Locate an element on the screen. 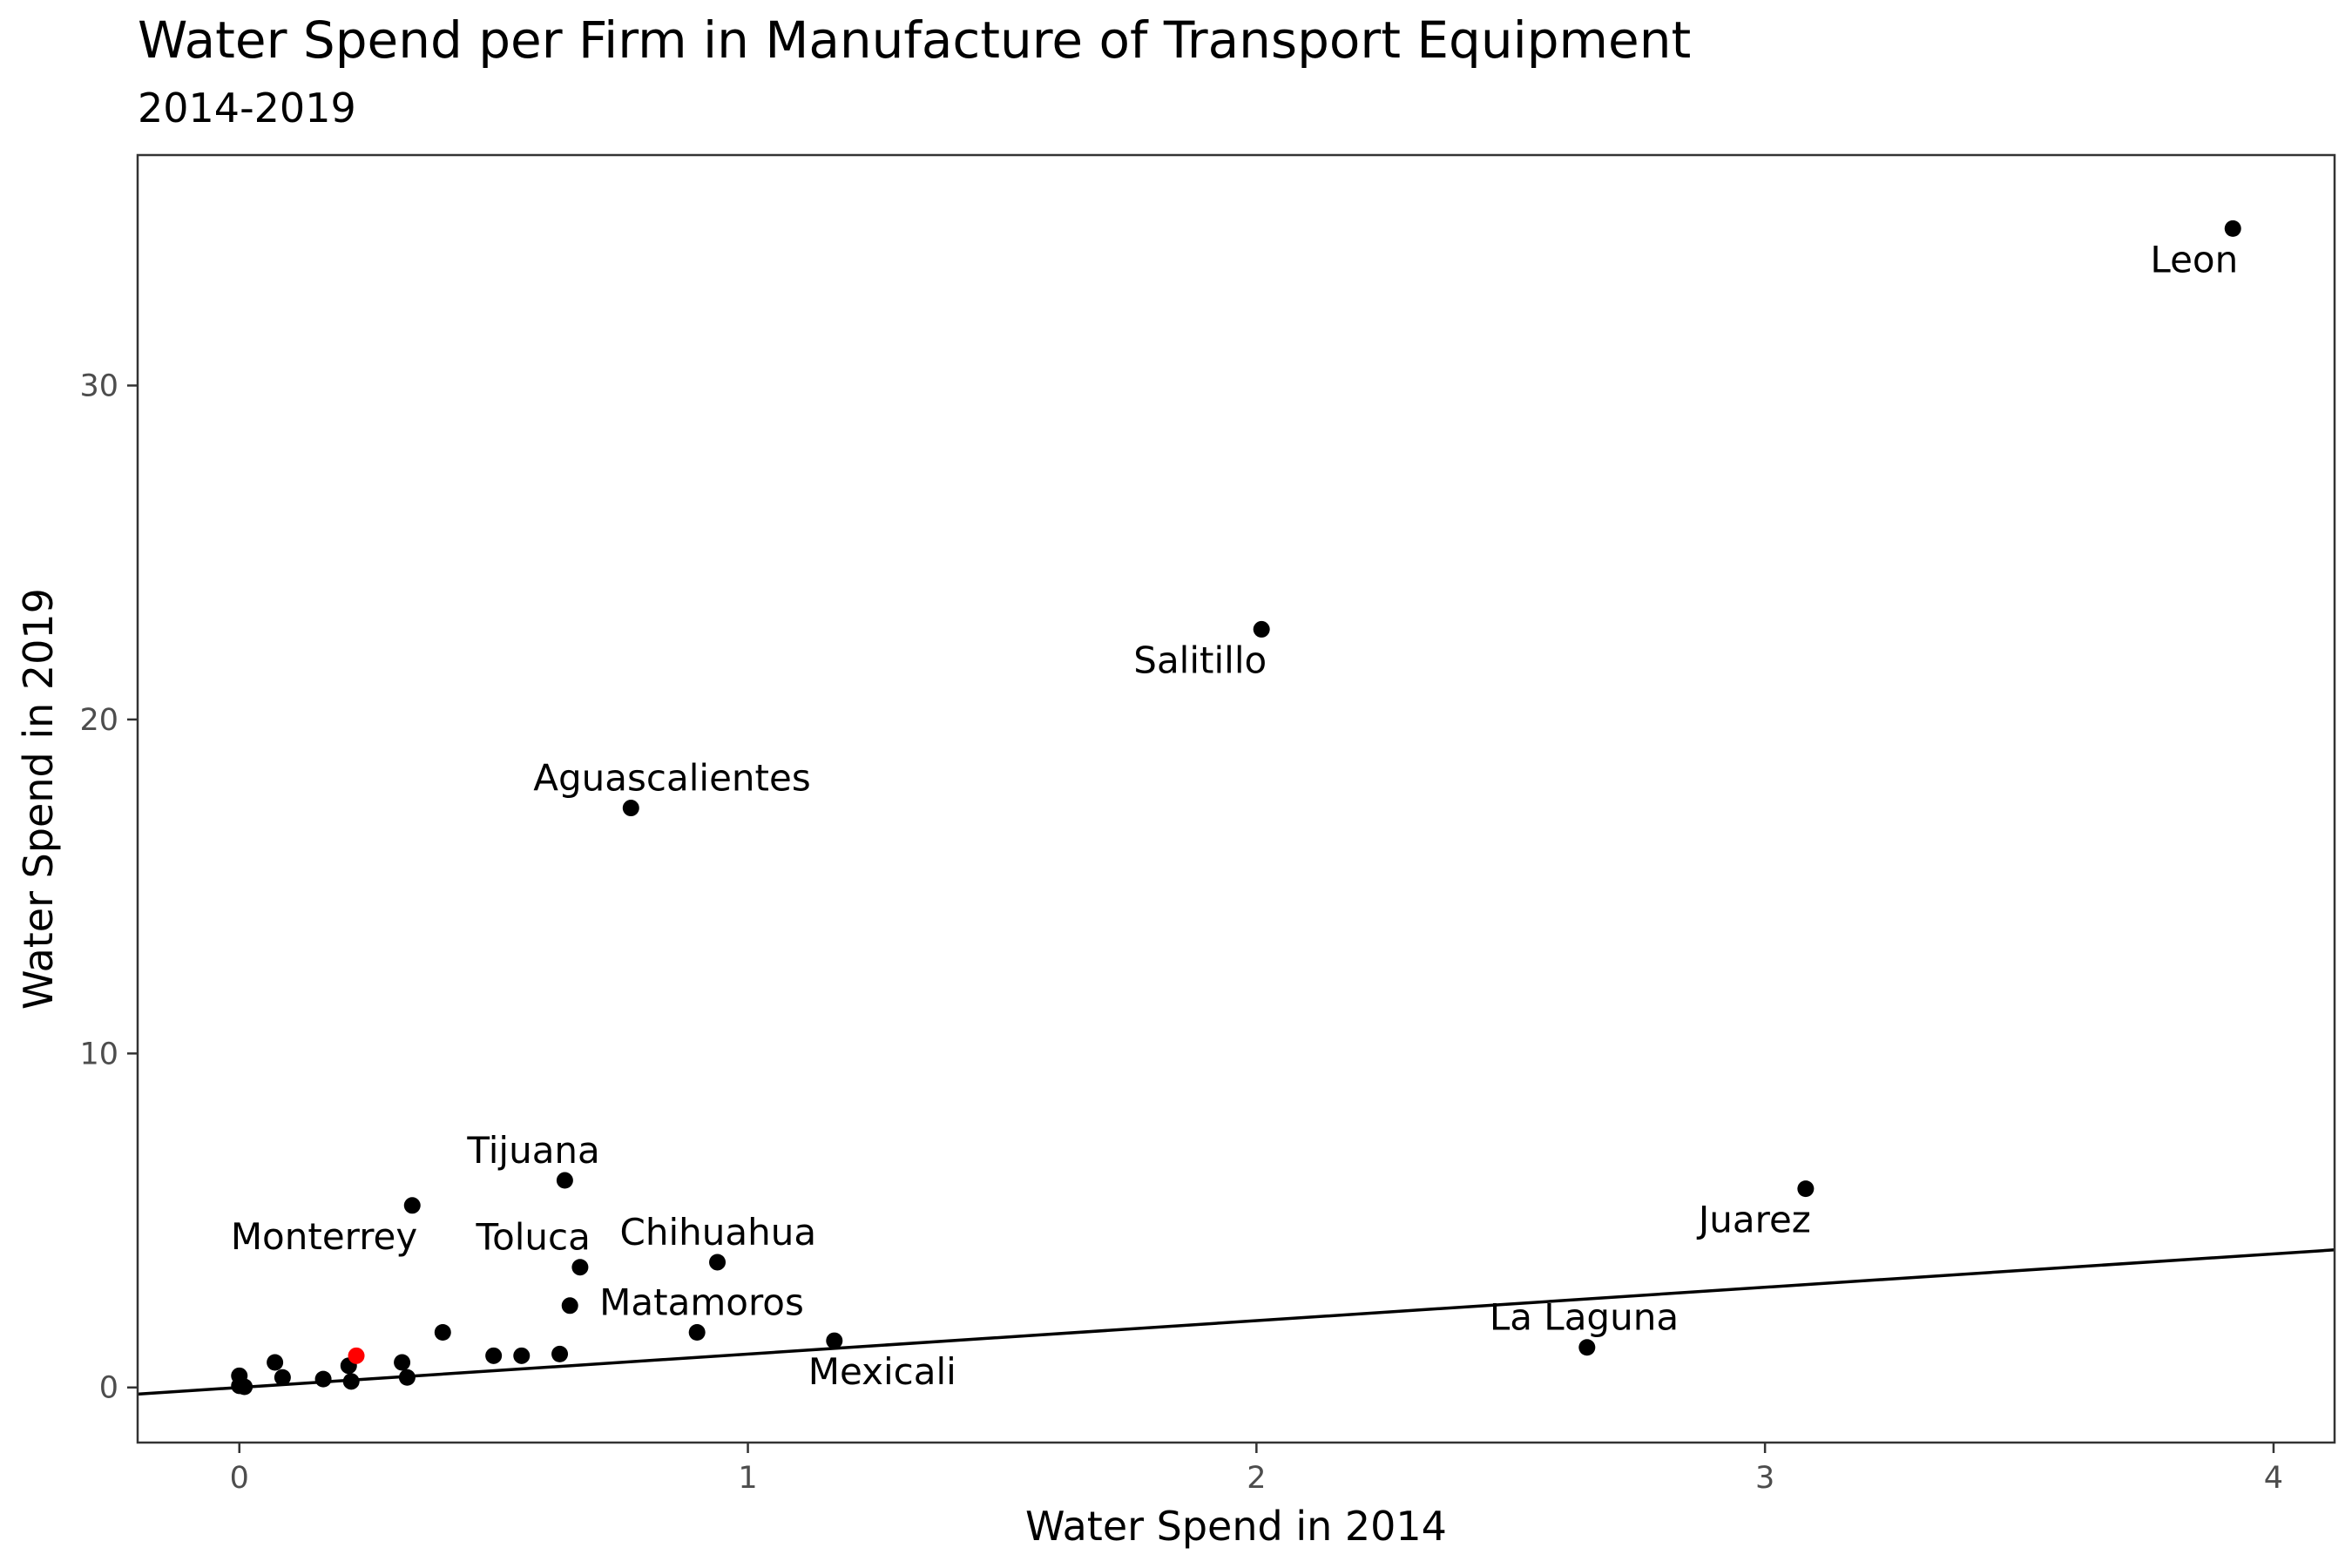 The image size is (2352, 1568). x-tick-label: 0 is located at coordinates (240, 1478).